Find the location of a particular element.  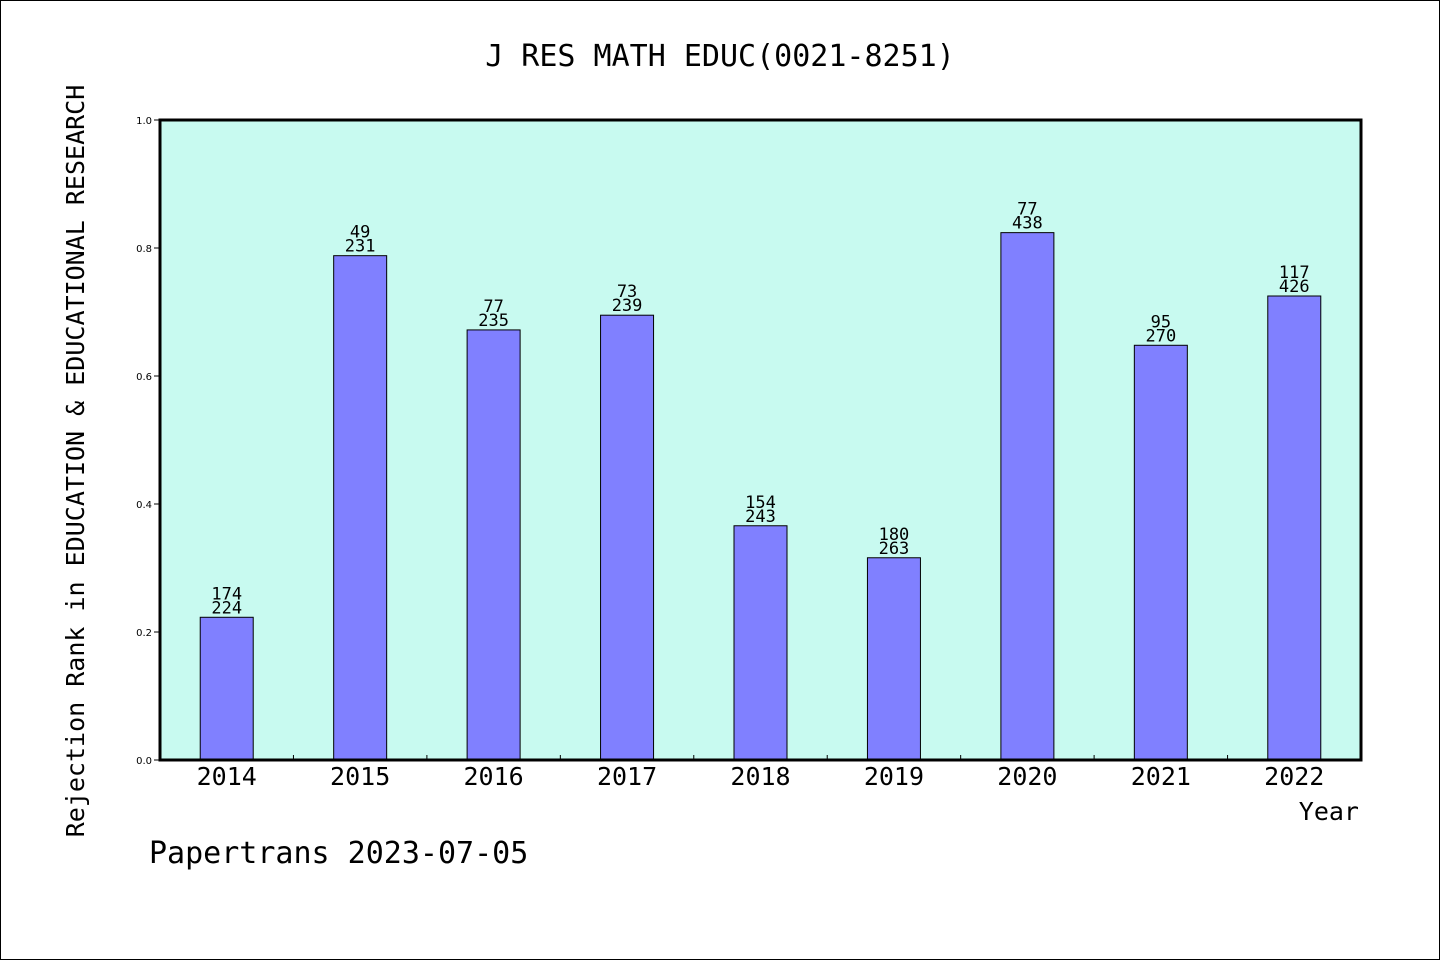

bar-label-top-2019: 180 is located at coordinates (894, 535).